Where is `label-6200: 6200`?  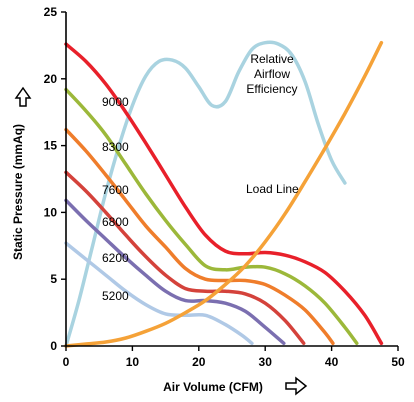 label-6200: 6200 is located at coordinates (115, 258).